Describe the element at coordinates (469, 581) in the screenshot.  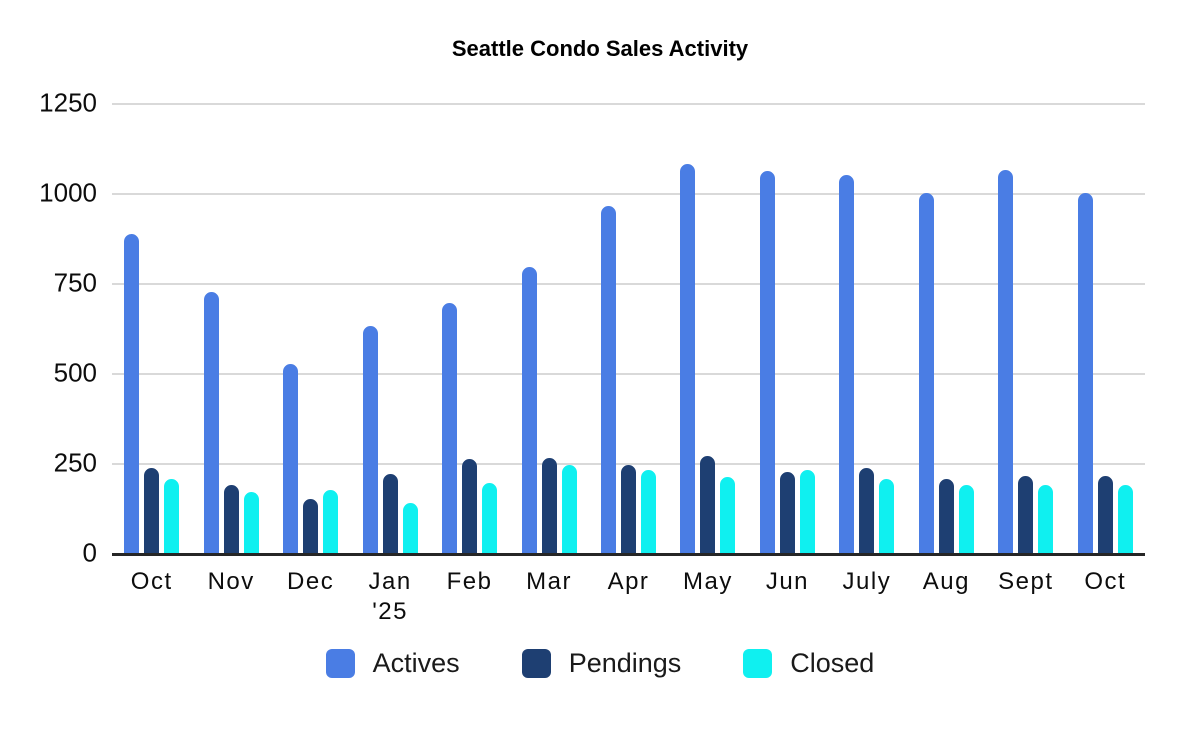
I see `x-axis-category-label: Feb` at that location.